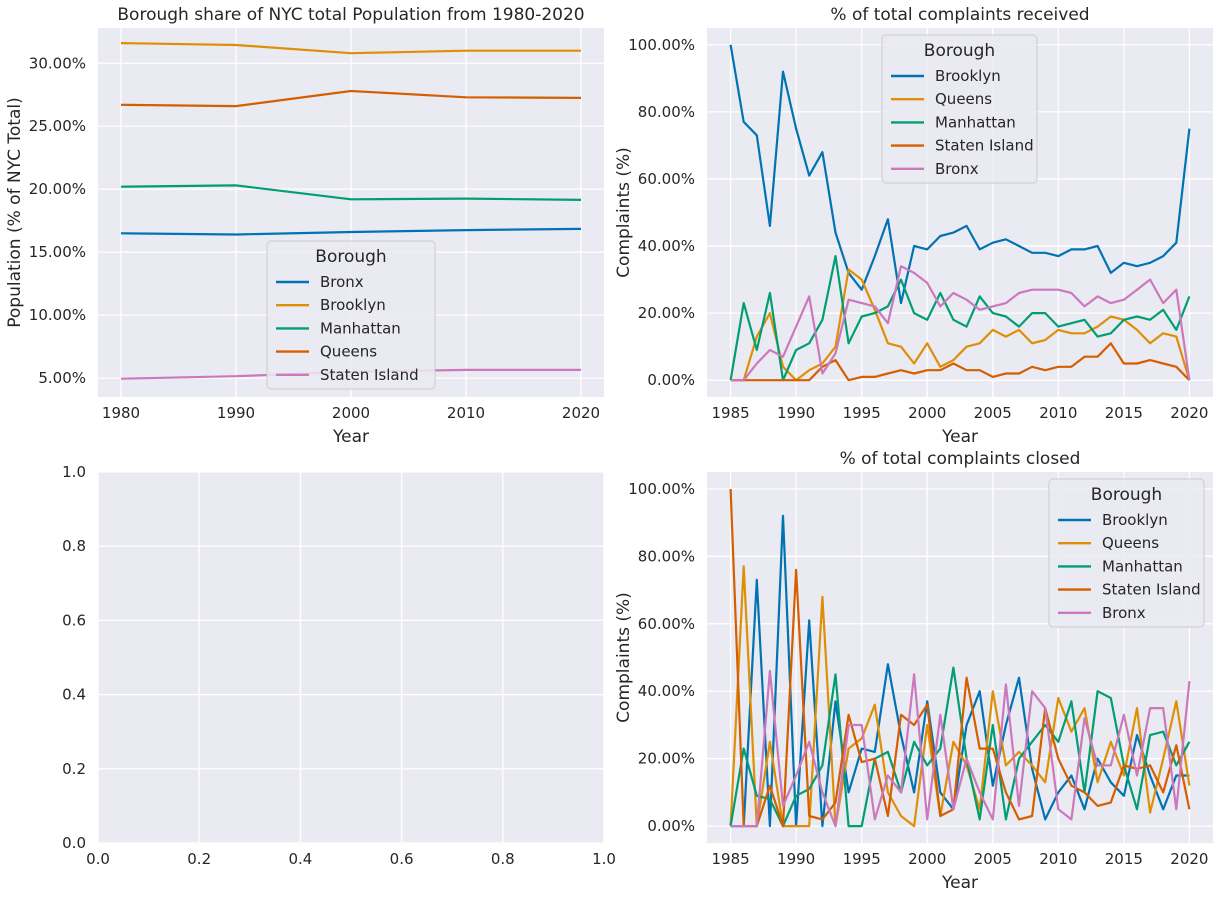 Image resolution: width=1220 pixels, height=899 pixels. I want to click on x-tick-label: 0.6, so click(402, 859).